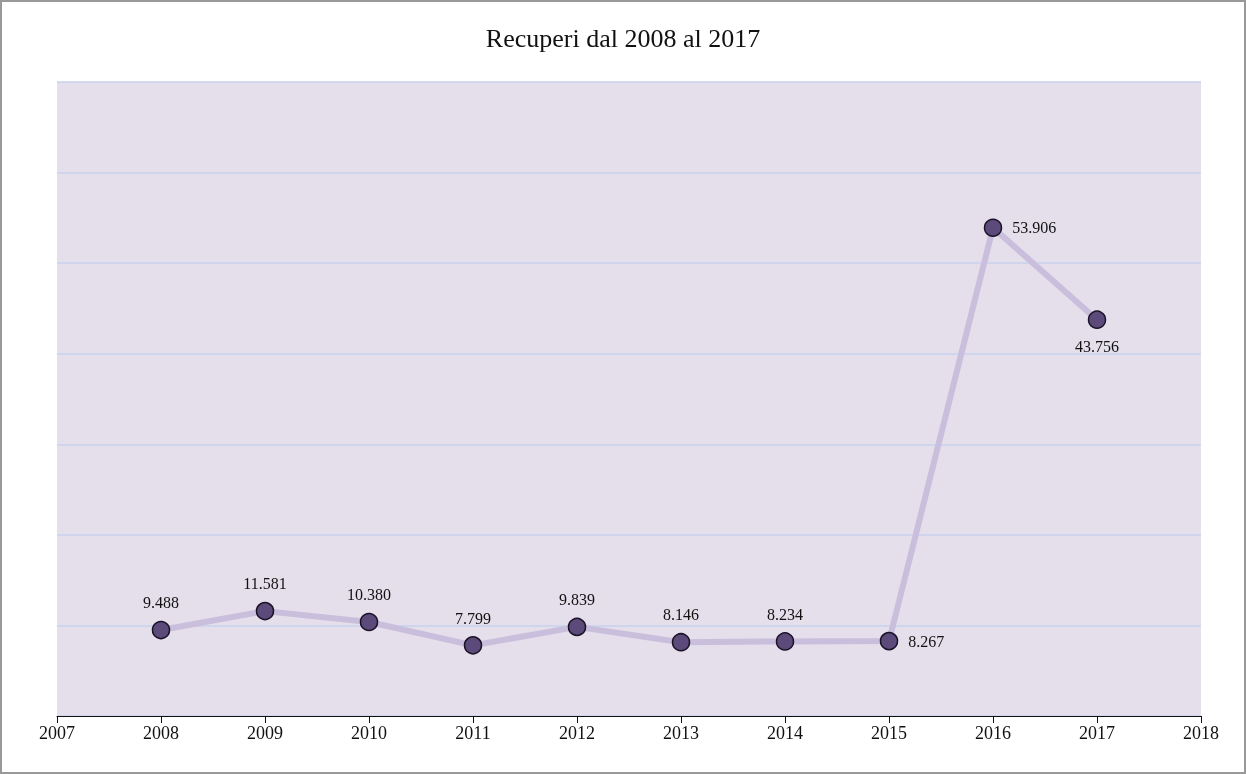 The image size is (1246, 774). Describe the element at coordinates (1097, 347) in the screenshot. I see `data-label: 43.756` at that location.